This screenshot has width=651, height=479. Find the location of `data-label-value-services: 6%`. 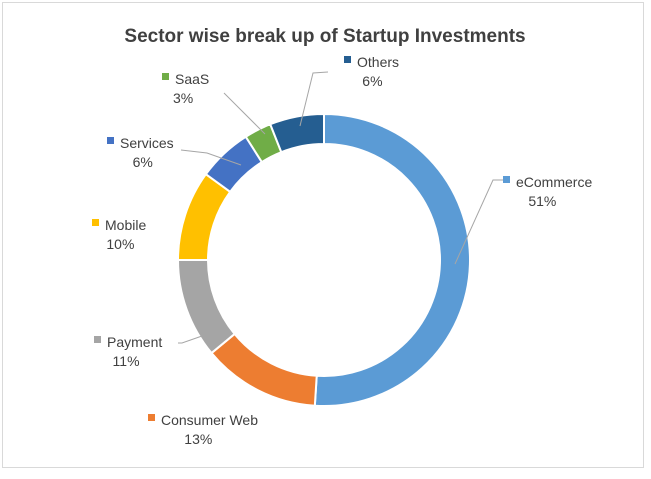

data-label-value-services: 6% is located at coordinates (143, 162).